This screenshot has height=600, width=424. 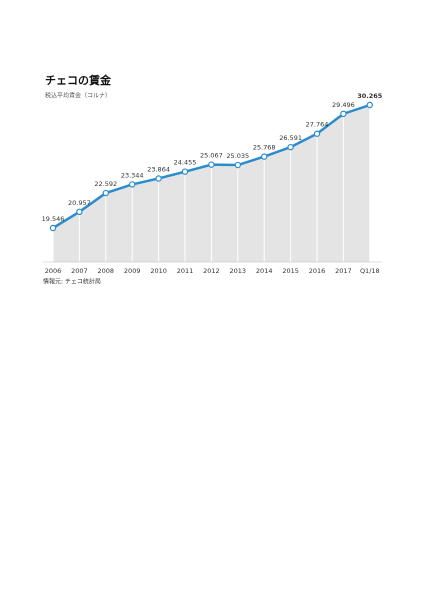 I want to click on source: 情報元: チェコ統計局, so click(x=72, y=282).